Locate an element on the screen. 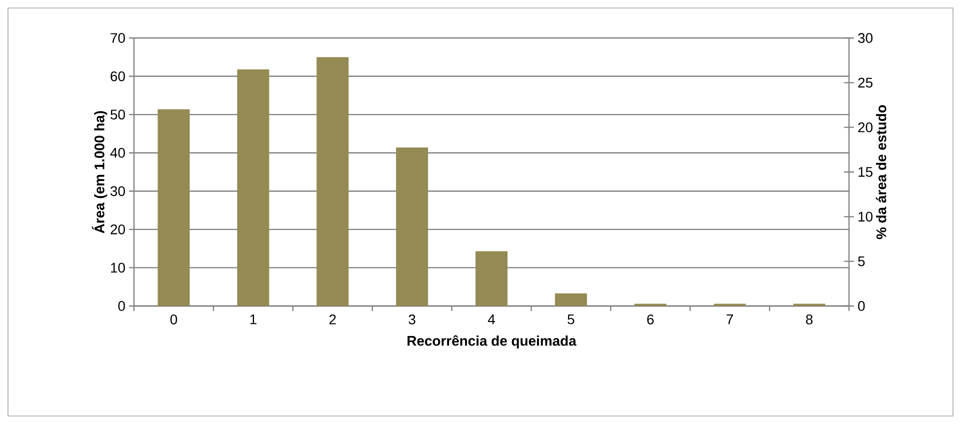  y-tick-label: 10 is located at coordinates (118, 267).